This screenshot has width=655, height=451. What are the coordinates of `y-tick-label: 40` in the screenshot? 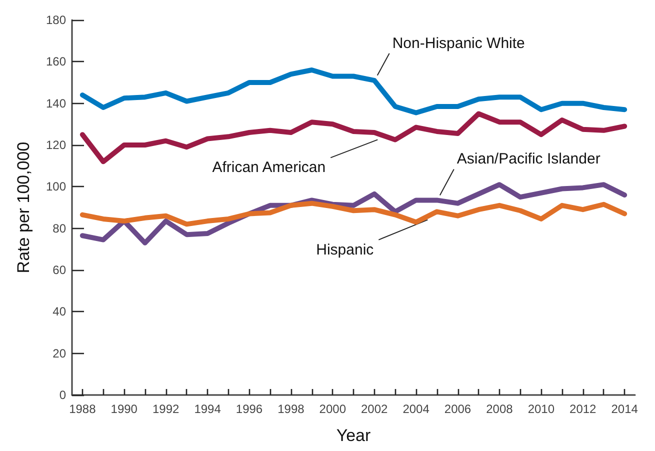 It's located at (59, 311).